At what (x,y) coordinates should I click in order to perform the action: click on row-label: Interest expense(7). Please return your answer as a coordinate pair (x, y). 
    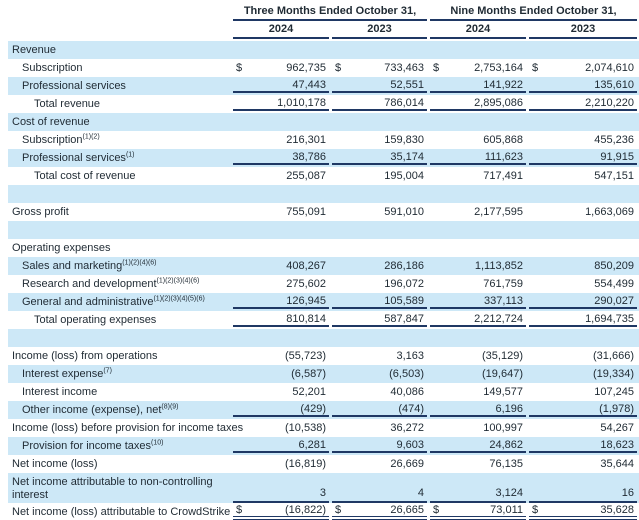
    Looking at the image, I should click on (119, 373).